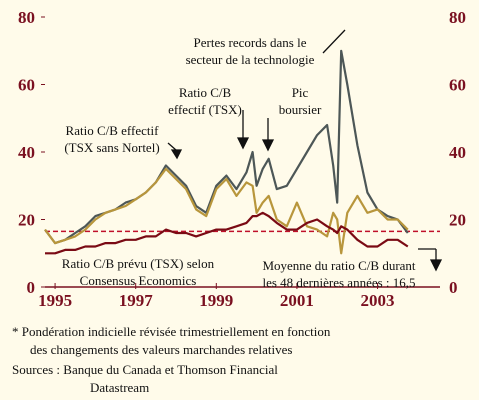 Image resolution: width=479 pixels, height=400 pixels. Describe the element at coordinates (26, 85) in the screenshot. I see `y-tick-label: 60` at that location.